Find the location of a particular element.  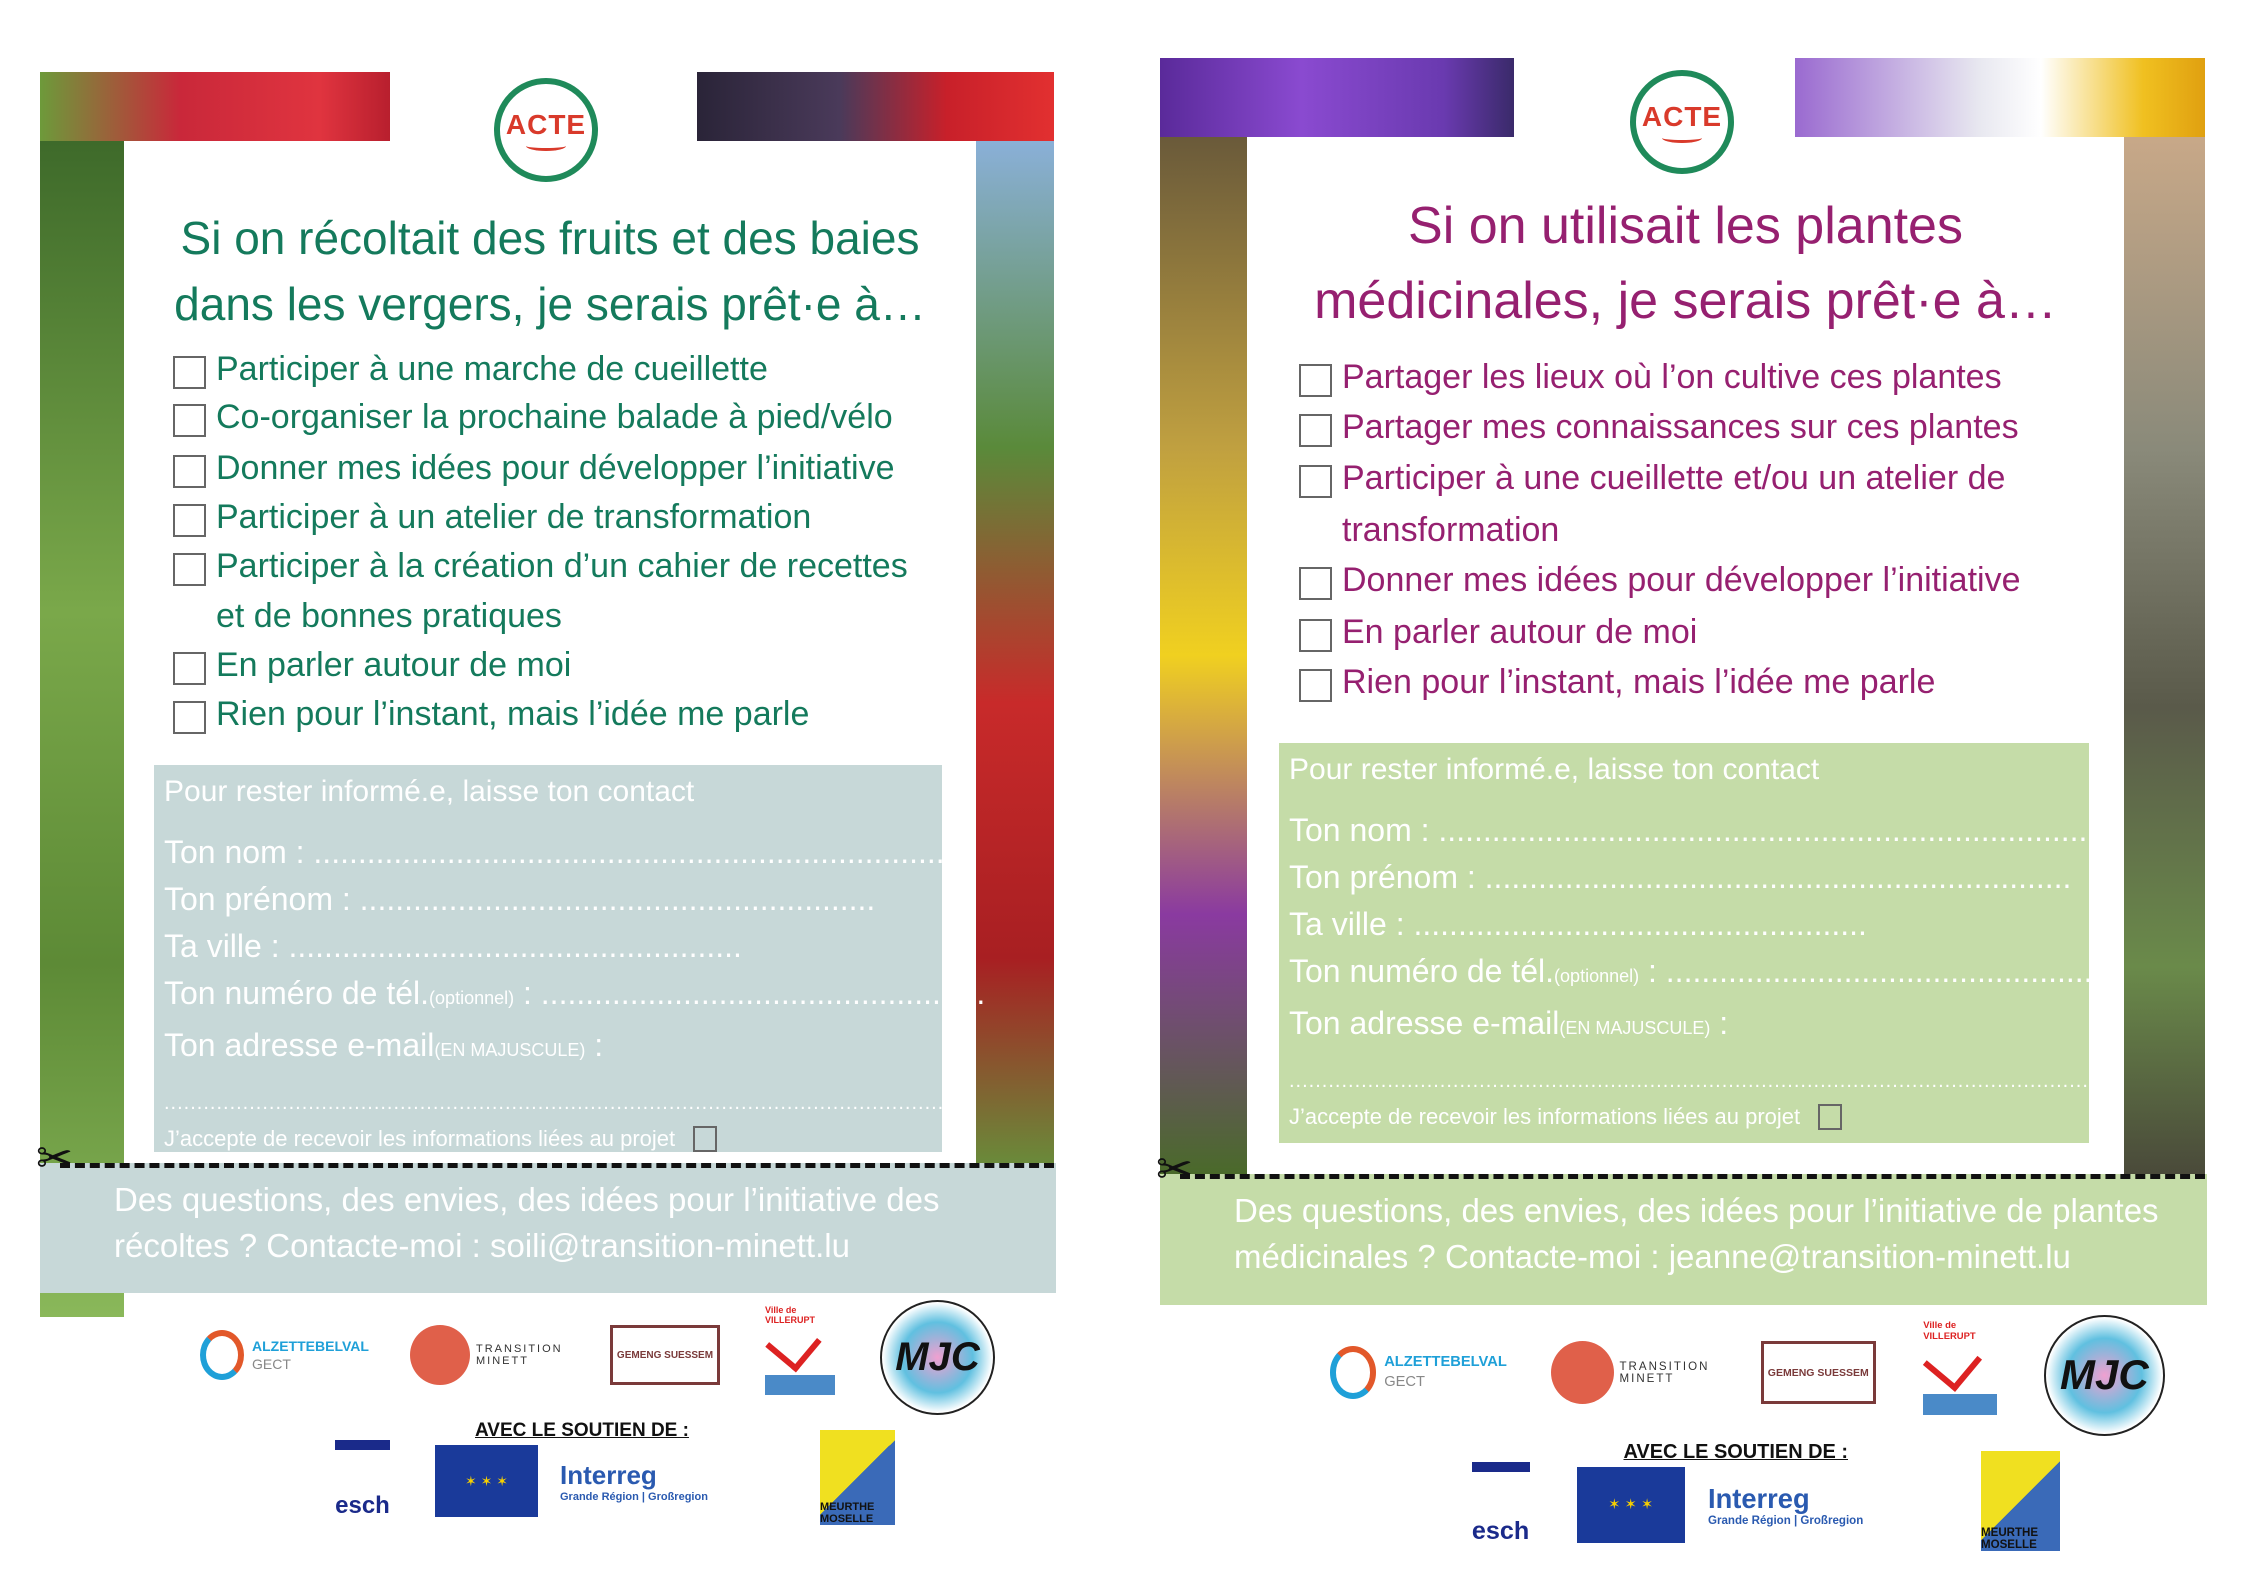

apple-photo is located at coordinates (1015, 652).